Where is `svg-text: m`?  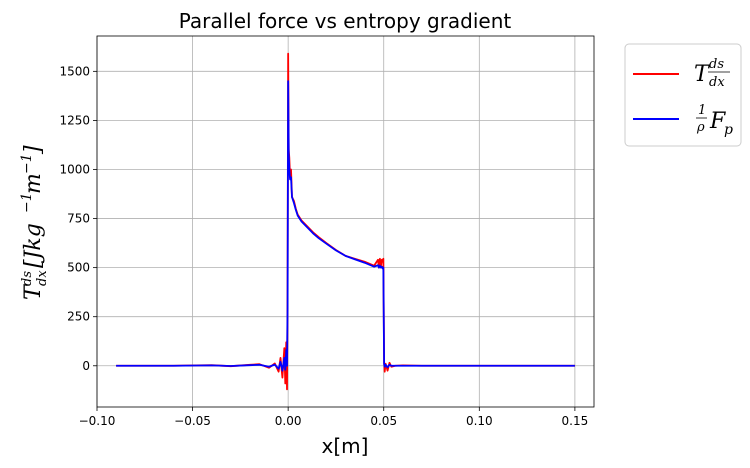 svg-text: m is located at coordinates (33, 183).